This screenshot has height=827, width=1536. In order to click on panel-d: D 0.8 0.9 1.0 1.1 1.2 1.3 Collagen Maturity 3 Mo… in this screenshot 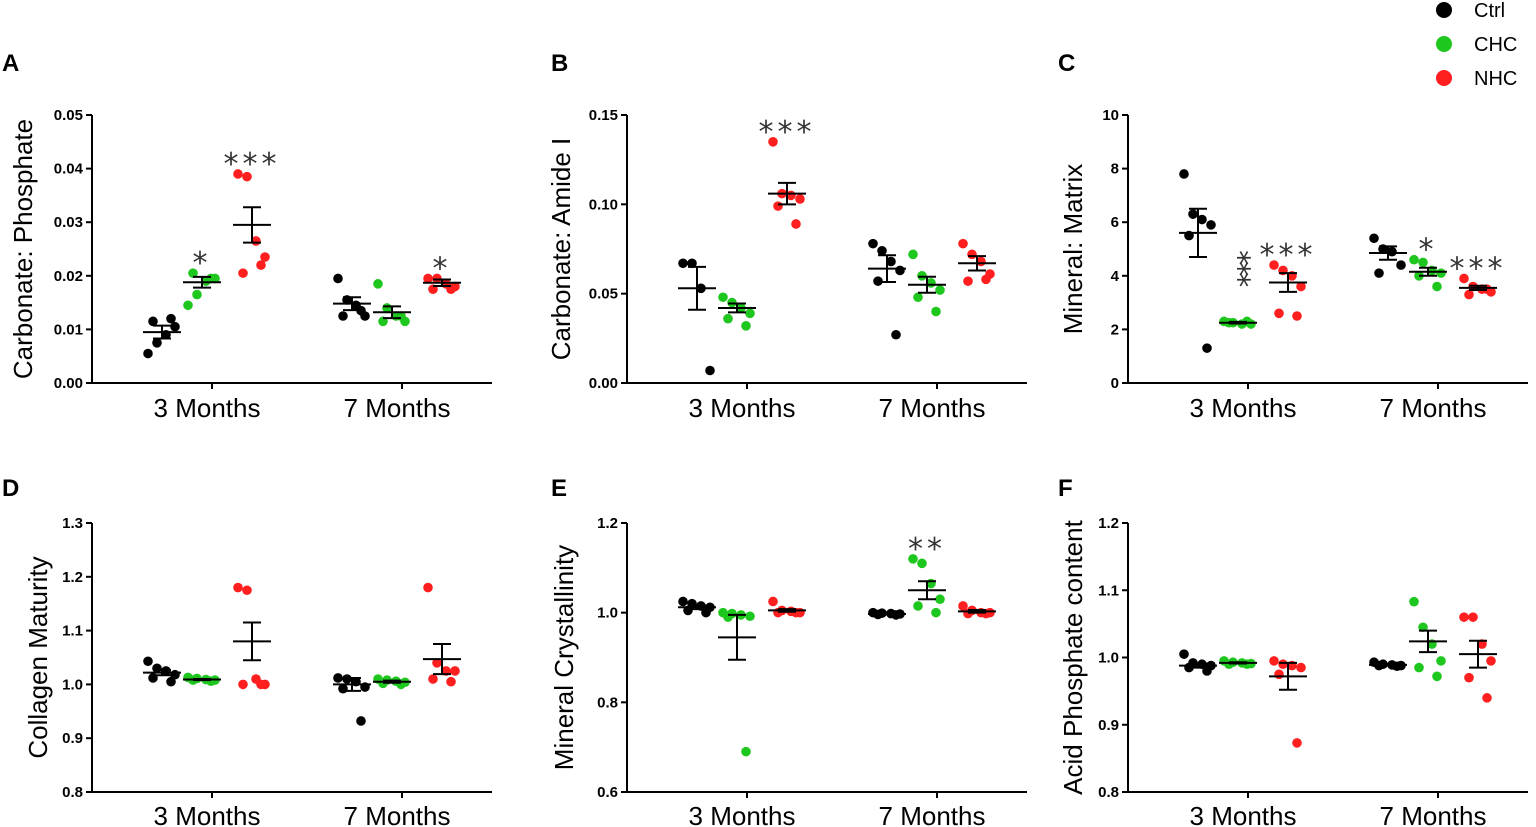, I will do `click(247, 651)`.